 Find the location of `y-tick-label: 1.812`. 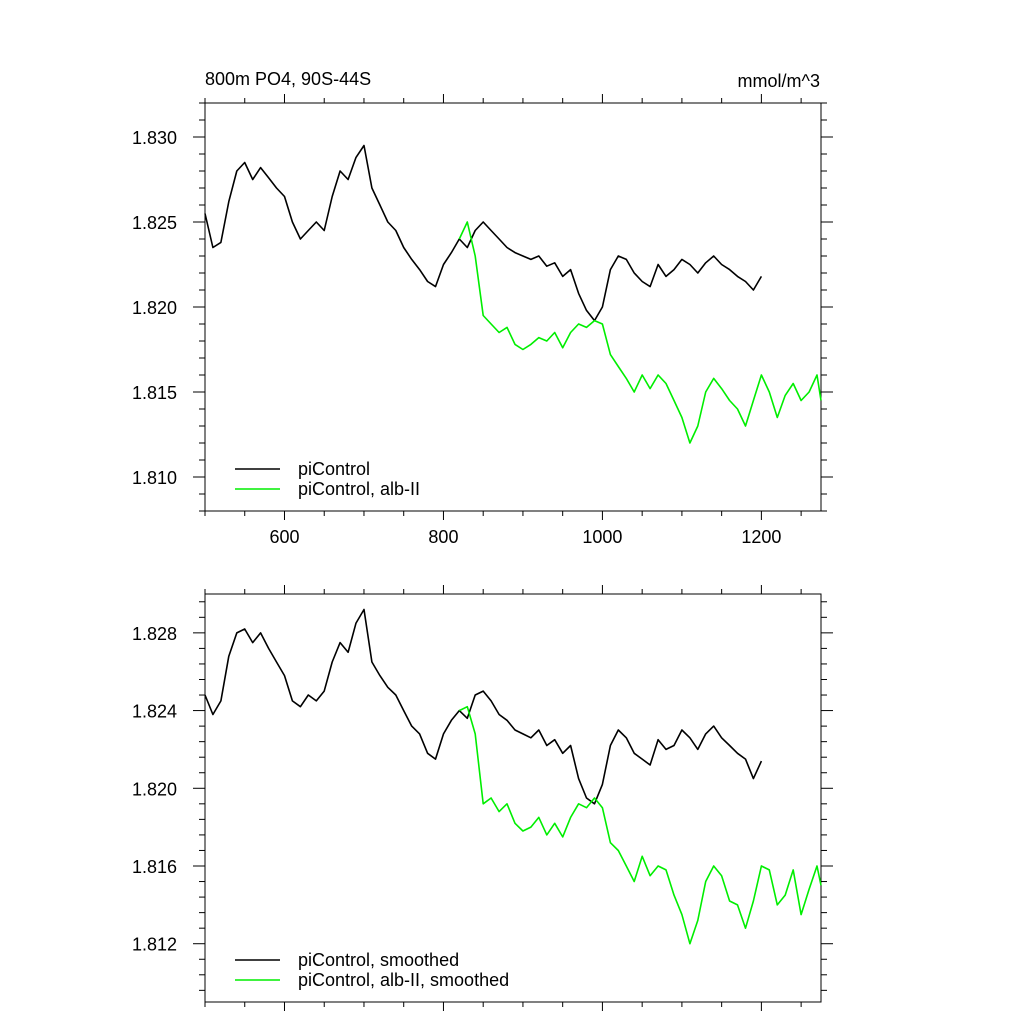

y-tick-label: 1.812 is located at coordinates (154, 945).